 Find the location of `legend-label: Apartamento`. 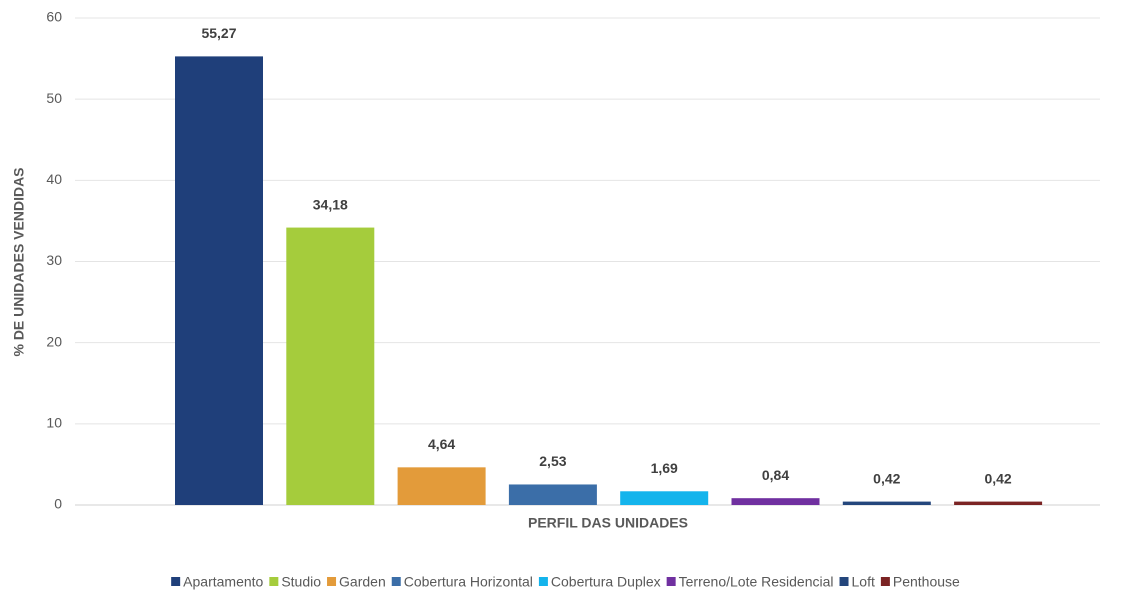

legend-label: Apartamento is located at coordinates (223, 582).